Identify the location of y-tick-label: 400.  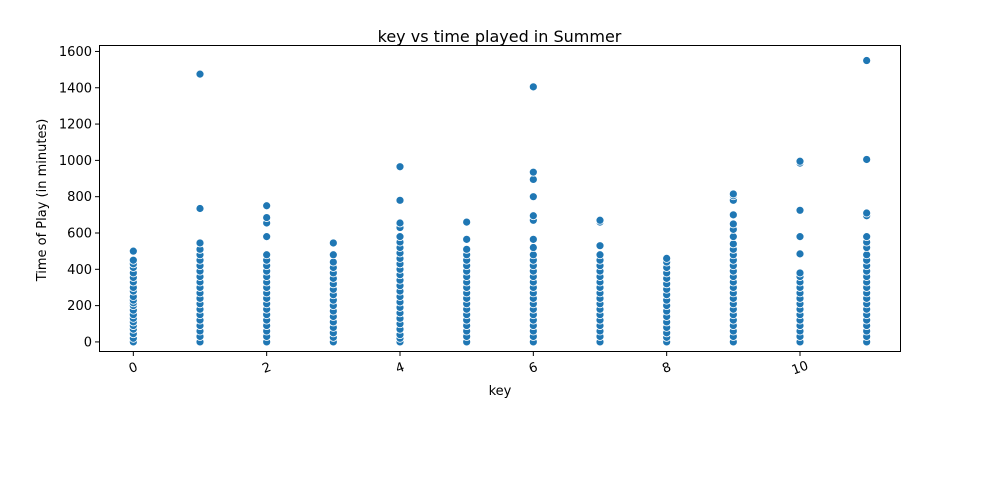
(79, 270).